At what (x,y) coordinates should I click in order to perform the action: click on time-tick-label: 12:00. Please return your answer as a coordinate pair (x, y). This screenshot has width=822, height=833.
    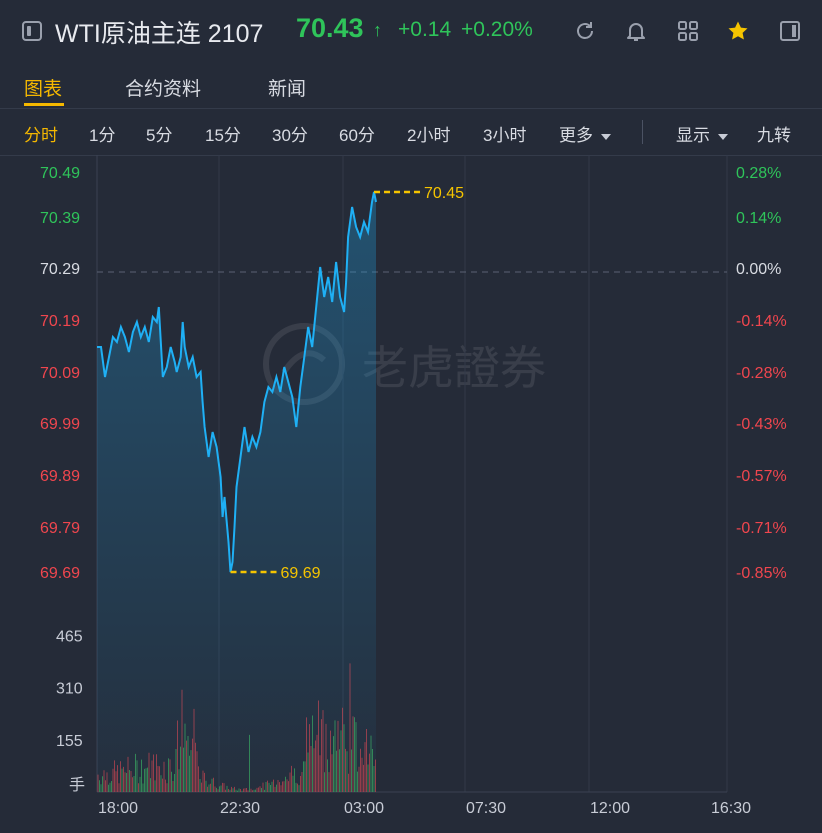
    Looking at the image, I should click on (610, 808).